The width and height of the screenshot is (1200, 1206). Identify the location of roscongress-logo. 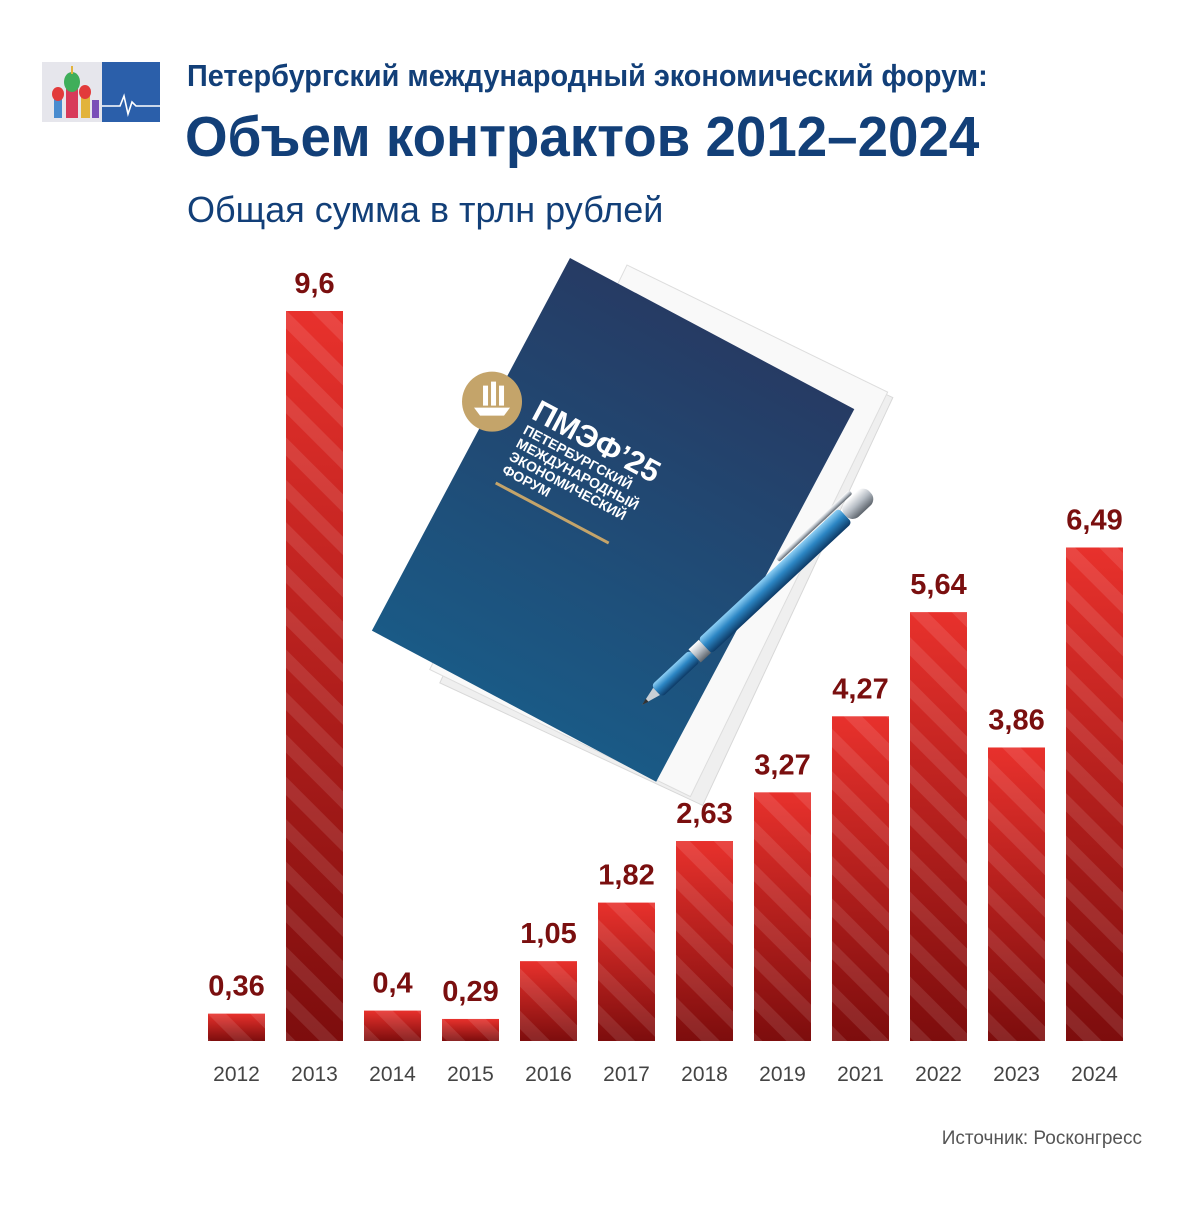
(101, 92).